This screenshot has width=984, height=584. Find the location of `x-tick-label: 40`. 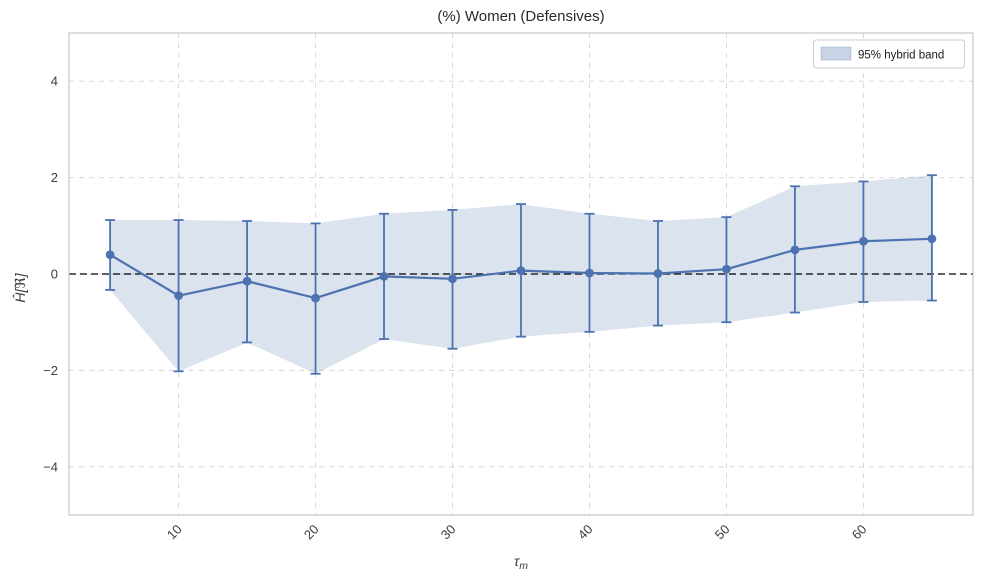

x-tick-label: 40 is located at coordinates (585, 532).